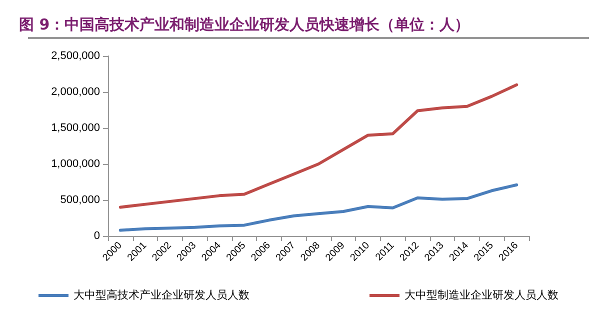 The height and width of the screenshot is (332, 597). I want to click on legend-label: 大中型高技术产业企业研发人员人数, so click(162, 295).